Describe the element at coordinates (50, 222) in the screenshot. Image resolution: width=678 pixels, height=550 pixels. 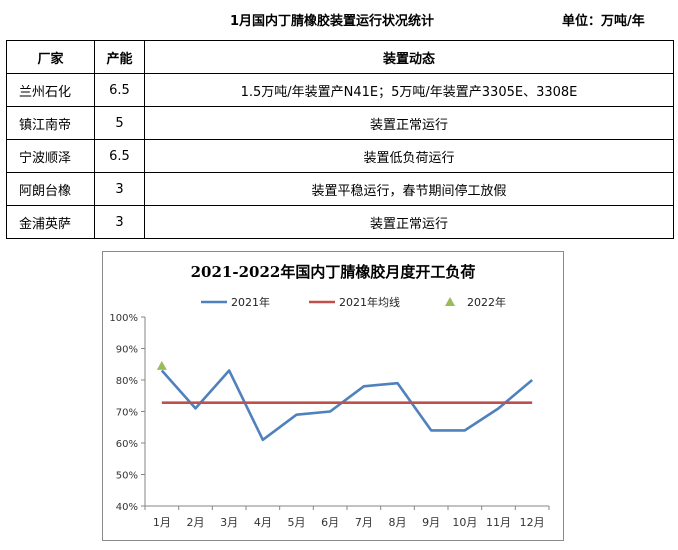
I see `company-cell: 金浦英萨` at that location.